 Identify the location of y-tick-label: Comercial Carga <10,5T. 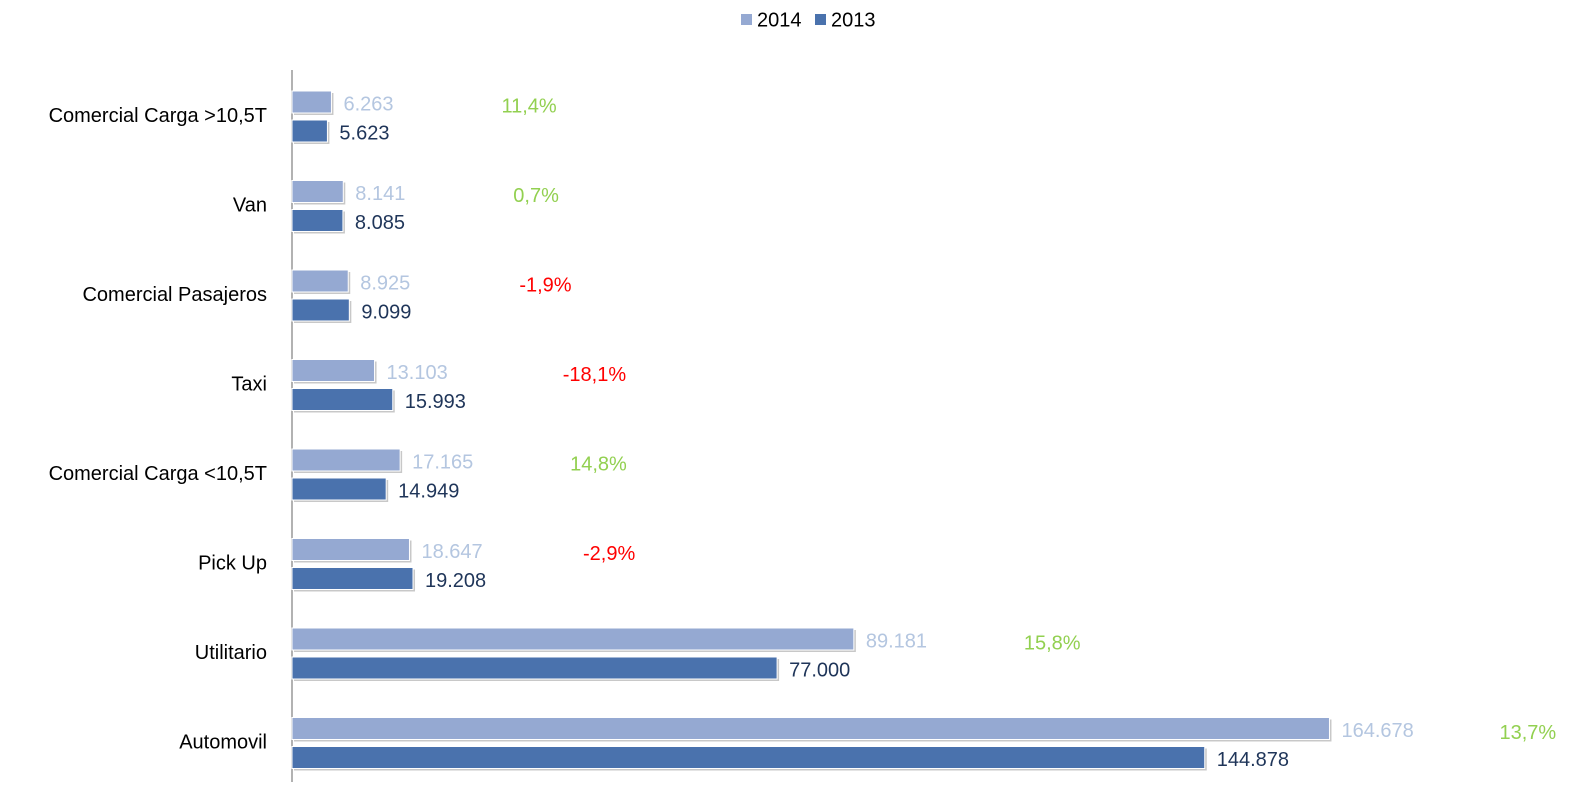
(158, 474).